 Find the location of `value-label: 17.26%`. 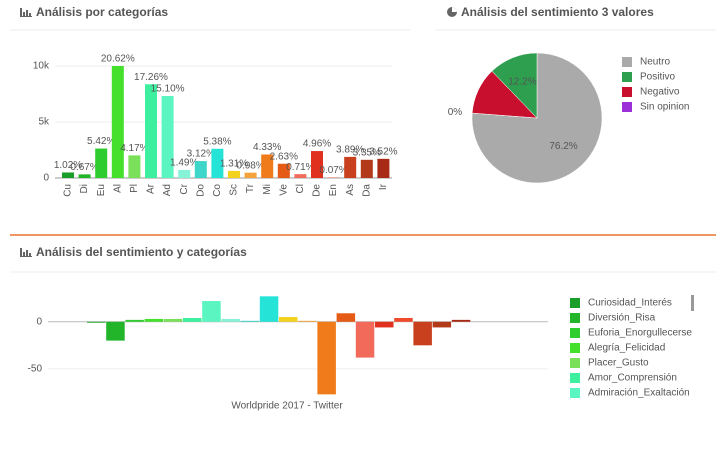

value-label: 17.26% is located at coordinates (151, 77).